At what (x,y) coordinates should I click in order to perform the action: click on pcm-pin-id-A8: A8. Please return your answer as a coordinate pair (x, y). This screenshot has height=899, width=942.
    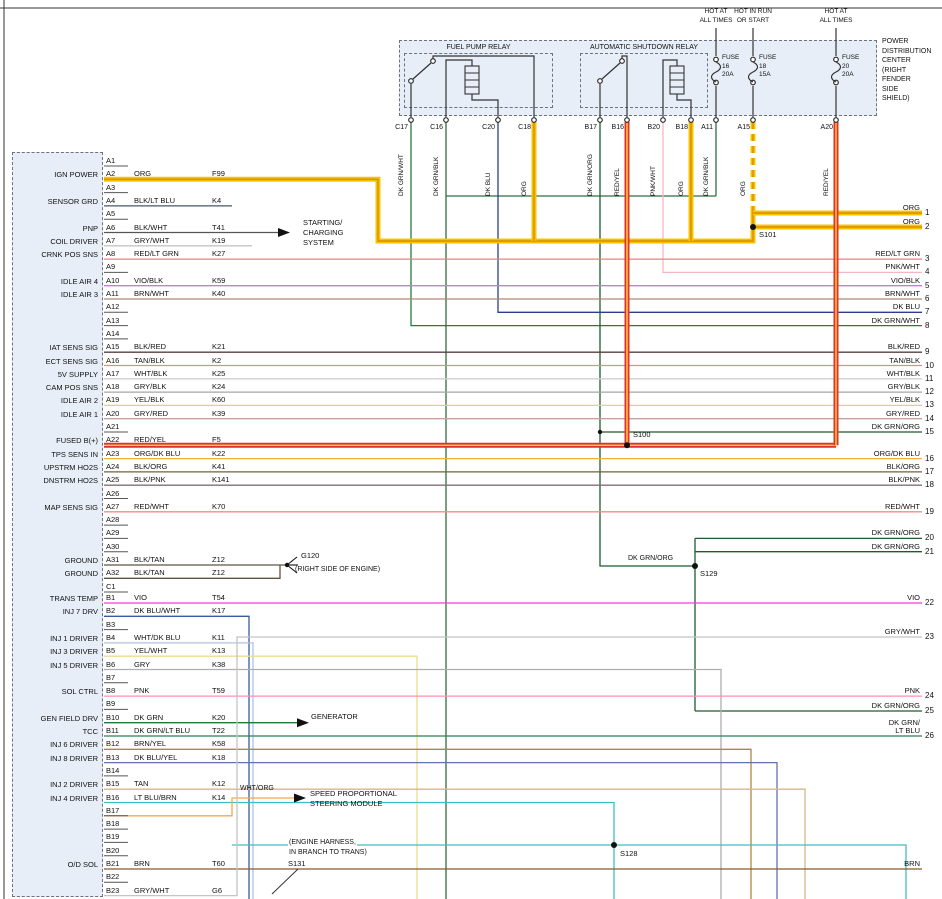
    Looking at the image, I should click on (111, 254).